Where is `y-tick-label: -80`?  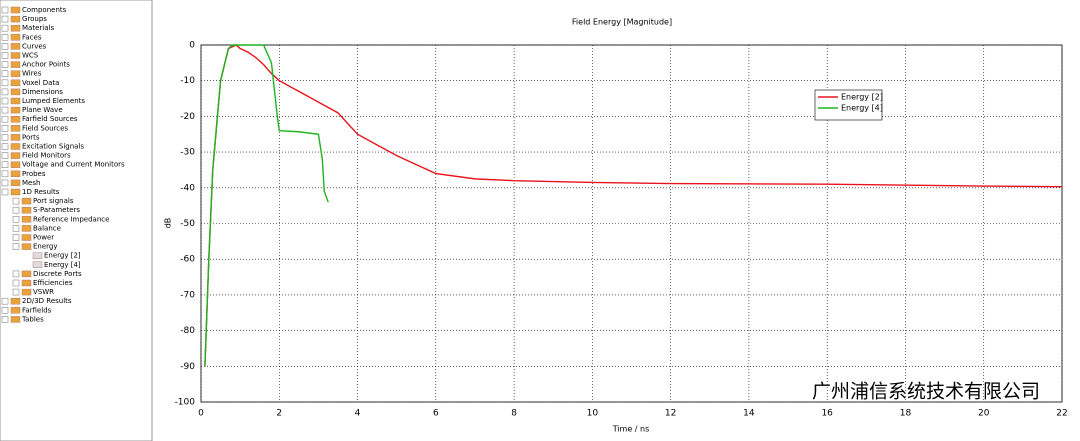 y-tick-label: -80 is located at coordinates (187, 331).